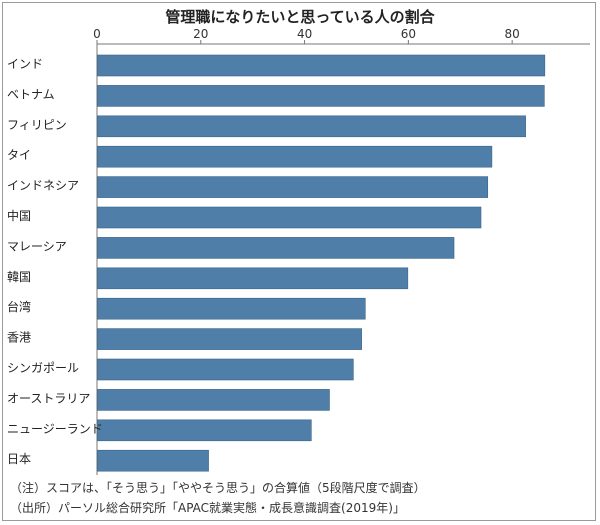 This screenshot has height=525, width=600. I want to click on category-label: インドネシア, so click(43, 186).